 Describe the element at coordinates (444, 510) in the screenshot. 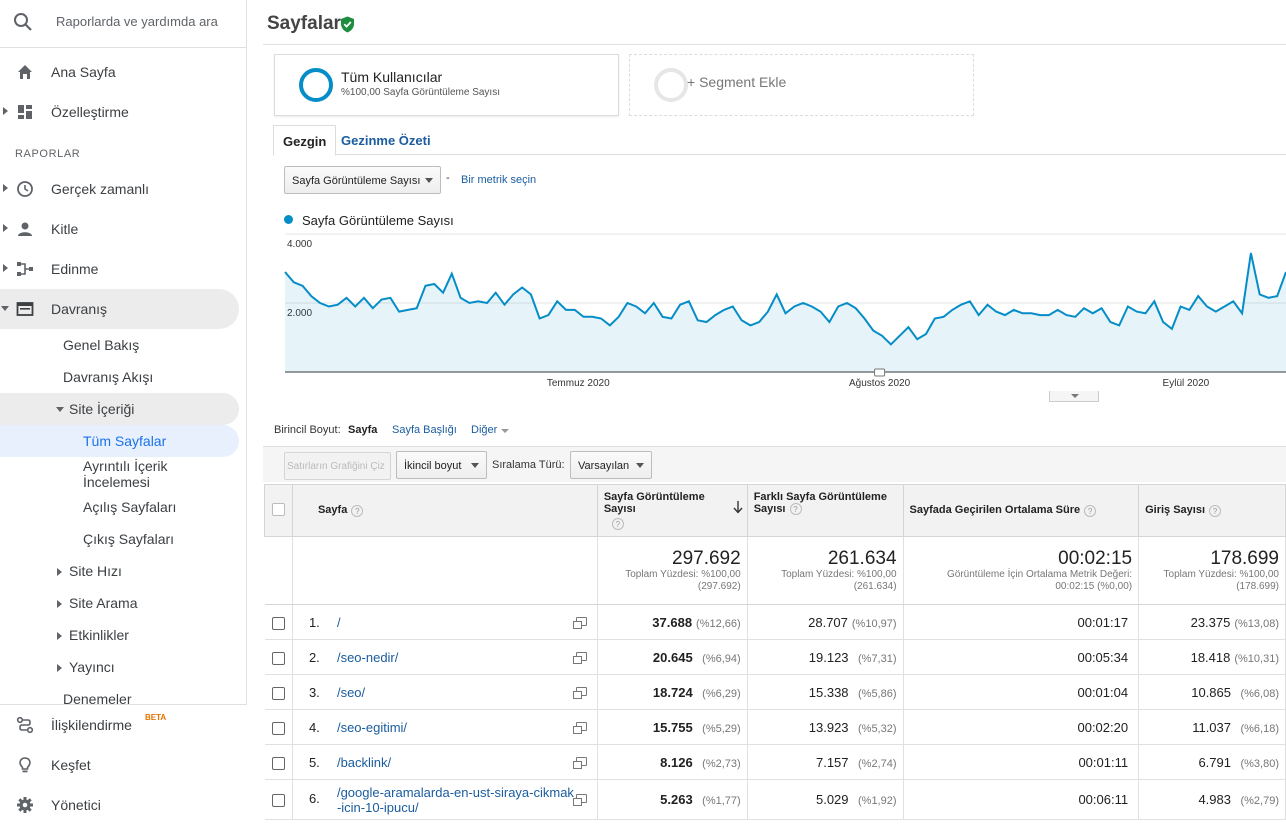

I see `col-page: Sayfa?` at that location.